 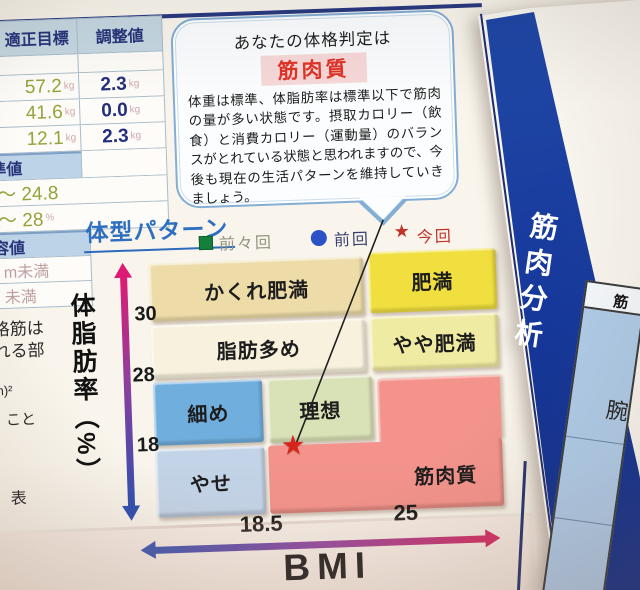 I want to click on col-header-adjust: 調整値, so click(x=119, y=37).